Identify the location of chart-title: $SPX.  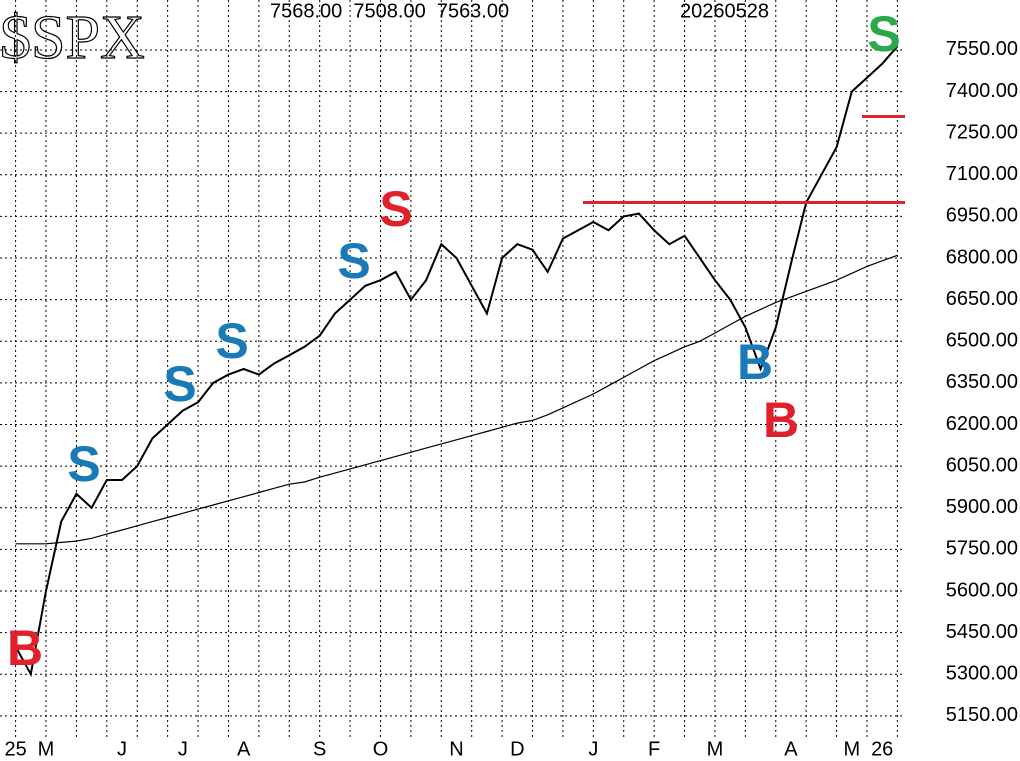
(72, 38).